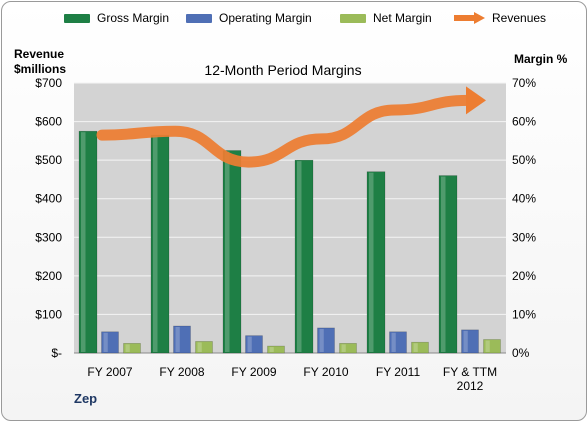 Image resolution: width=588 pixels, height=422 pixels. I want to click on y-left-tick-label: $-, so click(56, 353).